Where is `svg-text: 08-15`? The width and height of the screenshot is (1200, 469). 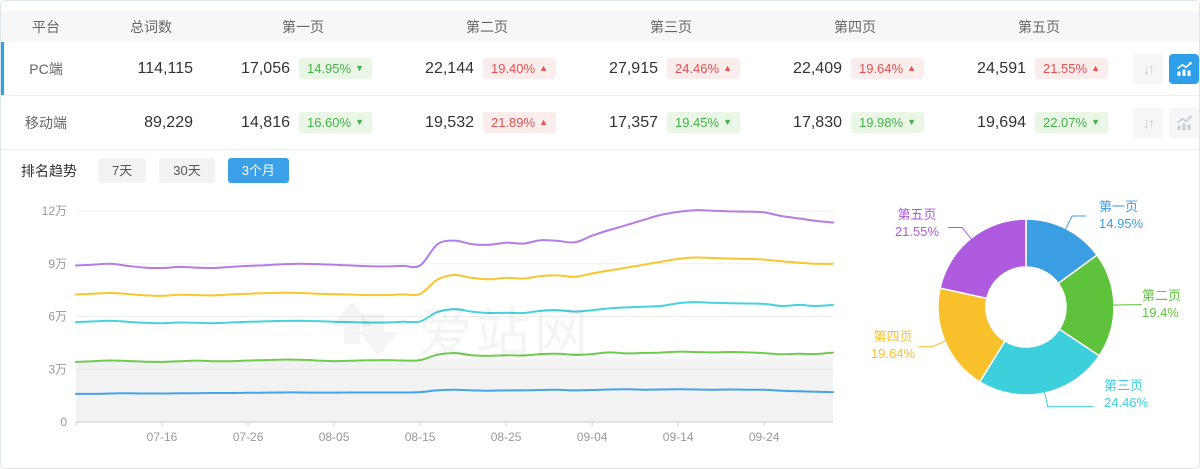 svg-text: 08-15 is located at coordinates (420, 437).